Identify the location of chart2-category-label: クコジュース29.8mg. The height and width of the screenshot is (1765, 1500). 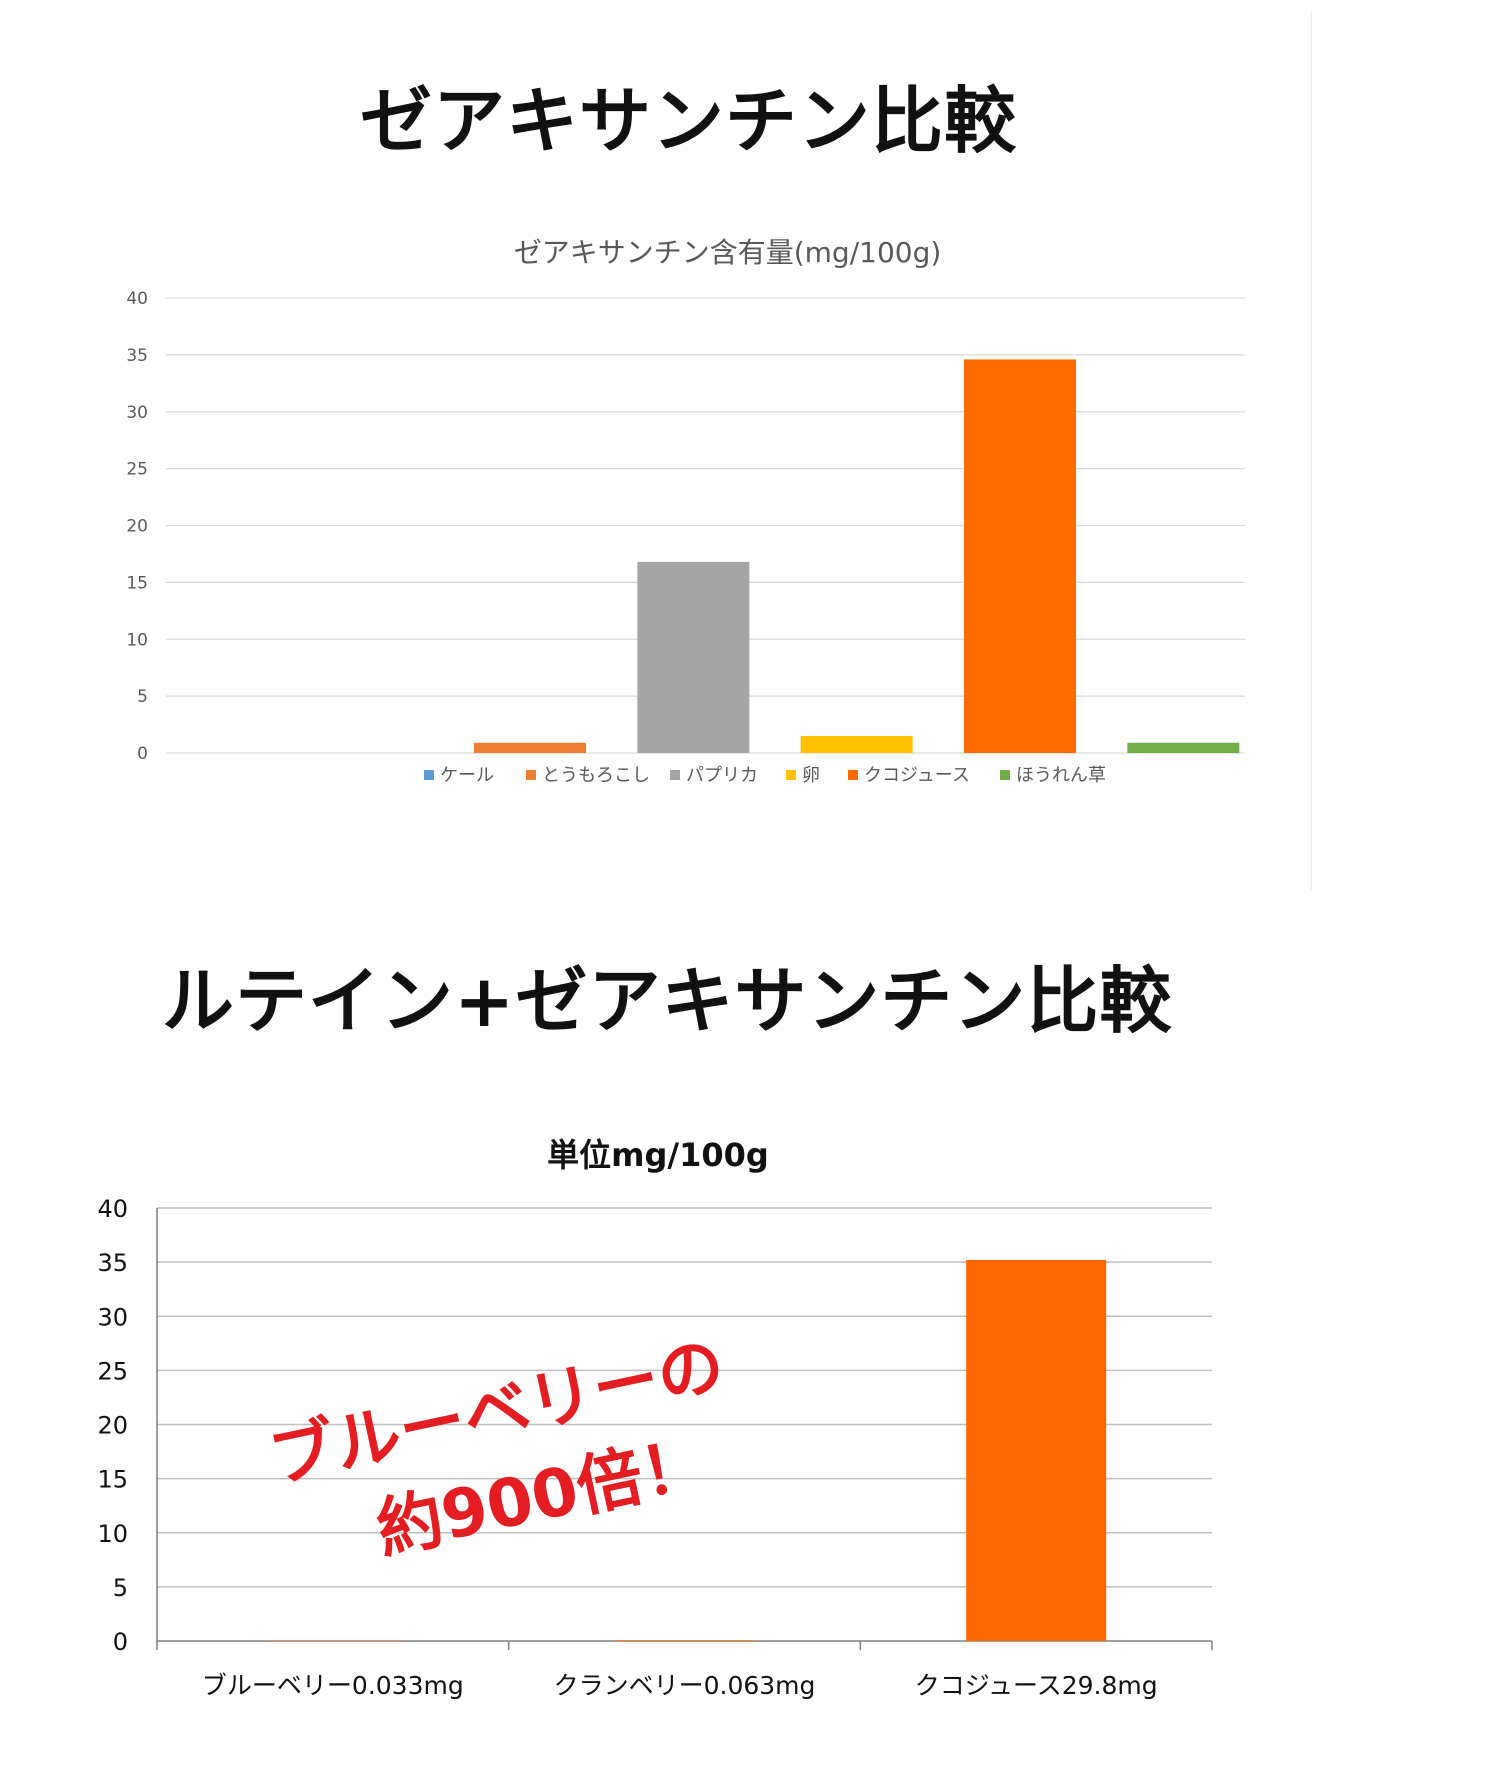
(1036, 1685).